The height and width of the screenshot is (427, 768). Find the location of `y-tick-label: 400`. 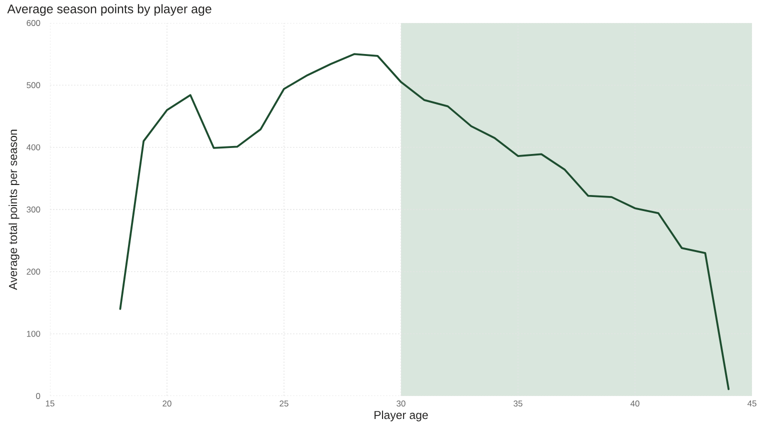

y-tick-label: 400 is located at coordinates (33, 147).